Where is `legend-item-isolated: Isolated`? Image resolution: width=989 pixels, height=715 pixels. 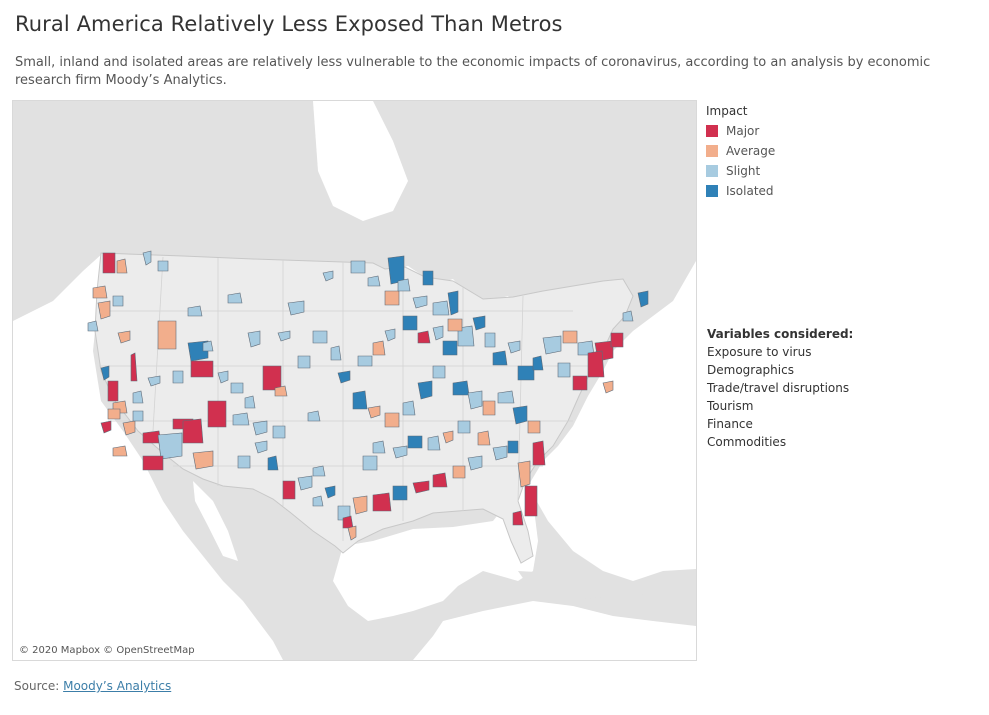 legend-item-isolated: Isolated is located at coordinates (740, 191).